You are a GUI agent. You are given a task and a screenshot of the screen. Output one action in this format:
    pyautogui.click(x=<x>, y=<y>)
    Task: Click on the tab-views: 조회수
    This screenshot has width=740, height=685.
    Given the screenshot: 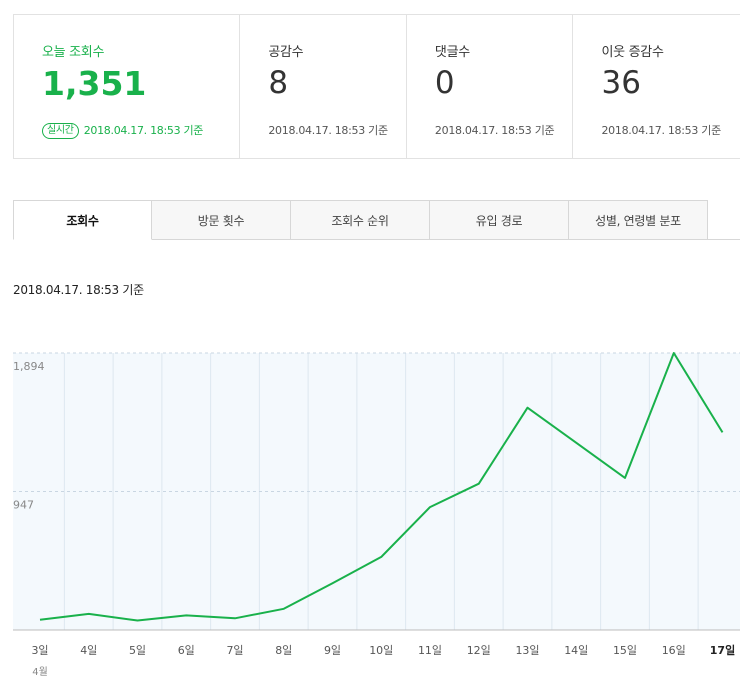 What is the action you would take?
    pyautogui.click(x=82, y=220)
    